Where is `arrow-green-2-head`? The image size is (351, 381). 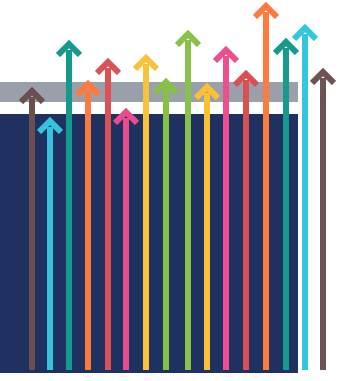
arrow-green-2-head is located at coordinates (188, 38).